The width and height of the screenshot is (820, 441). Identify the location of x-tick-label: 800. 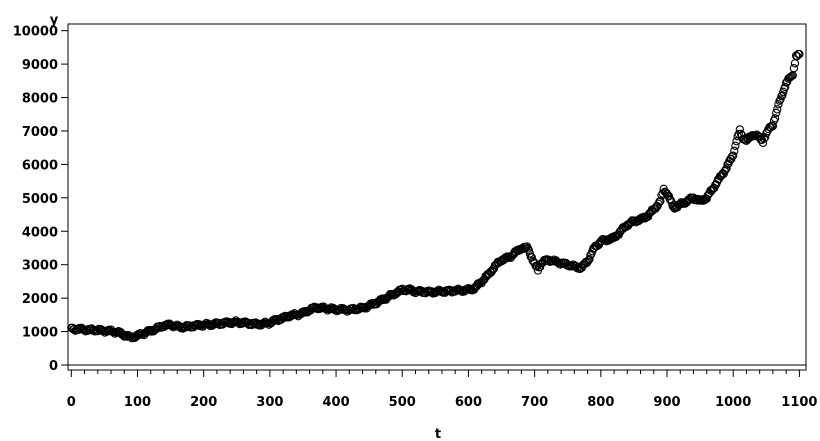
(600, 402).